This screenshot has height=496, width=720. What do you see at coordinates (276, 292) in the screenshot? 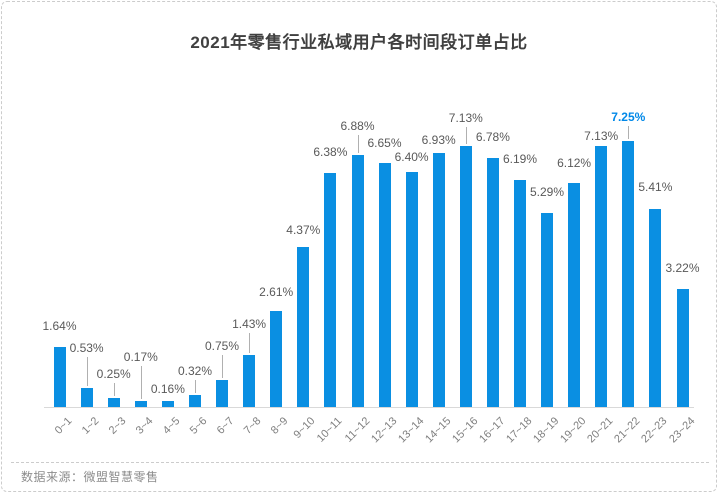
I see `bar-value-label: 2.61%` at bounding box center [276, 292].